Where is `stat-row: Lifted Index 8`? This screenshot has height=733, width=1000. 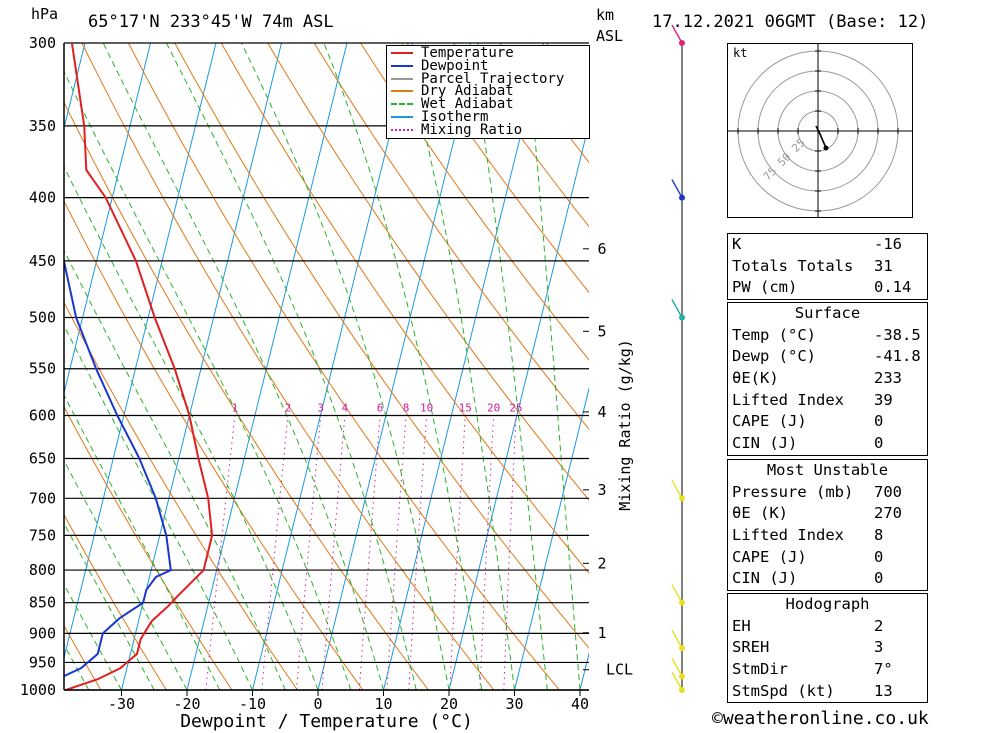
stat-row: Lifted Index 8 is located at coordinates (827, 536).